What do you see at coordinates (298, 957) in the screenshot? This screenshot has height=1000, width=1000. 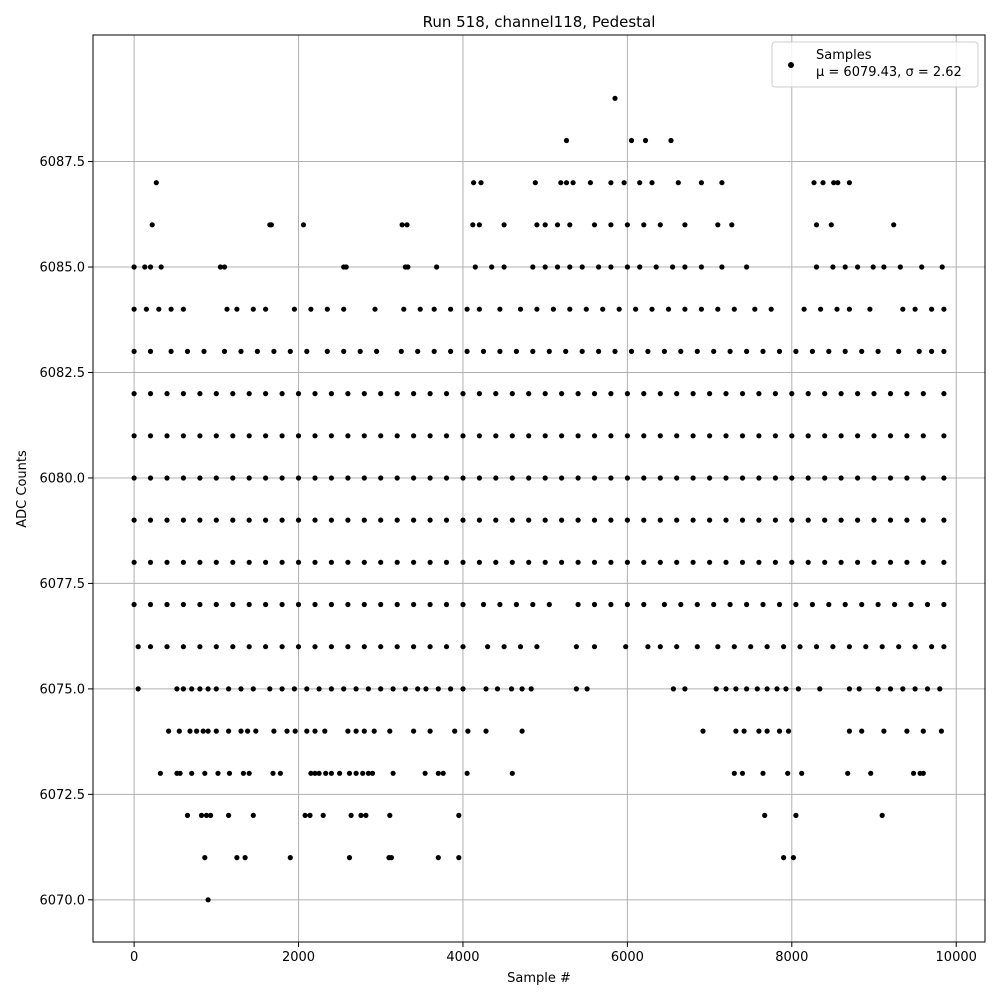 I see `x-tick-label: 2000` at bounding box center [298, 957].